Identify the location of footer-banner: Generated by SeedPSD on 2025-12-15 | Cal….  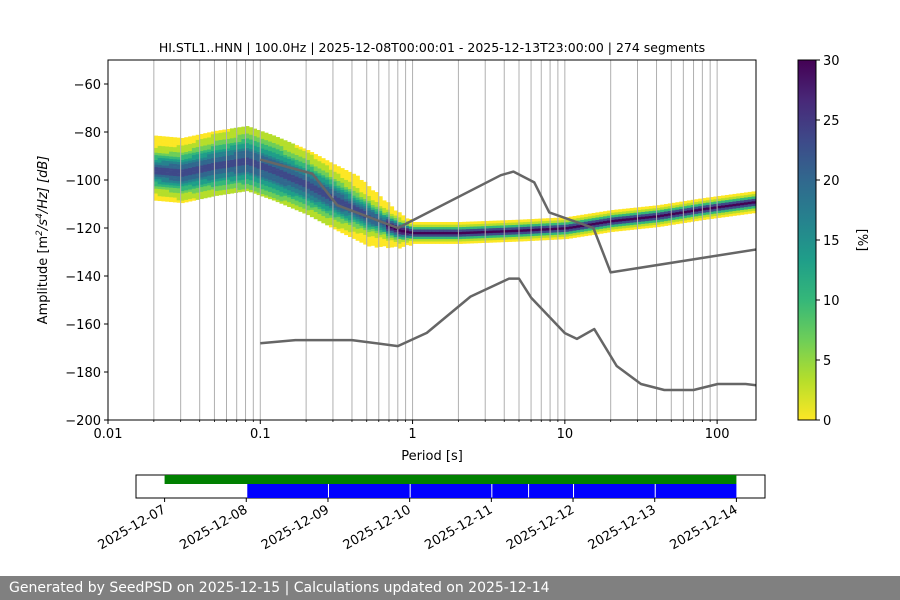
(450, 588).